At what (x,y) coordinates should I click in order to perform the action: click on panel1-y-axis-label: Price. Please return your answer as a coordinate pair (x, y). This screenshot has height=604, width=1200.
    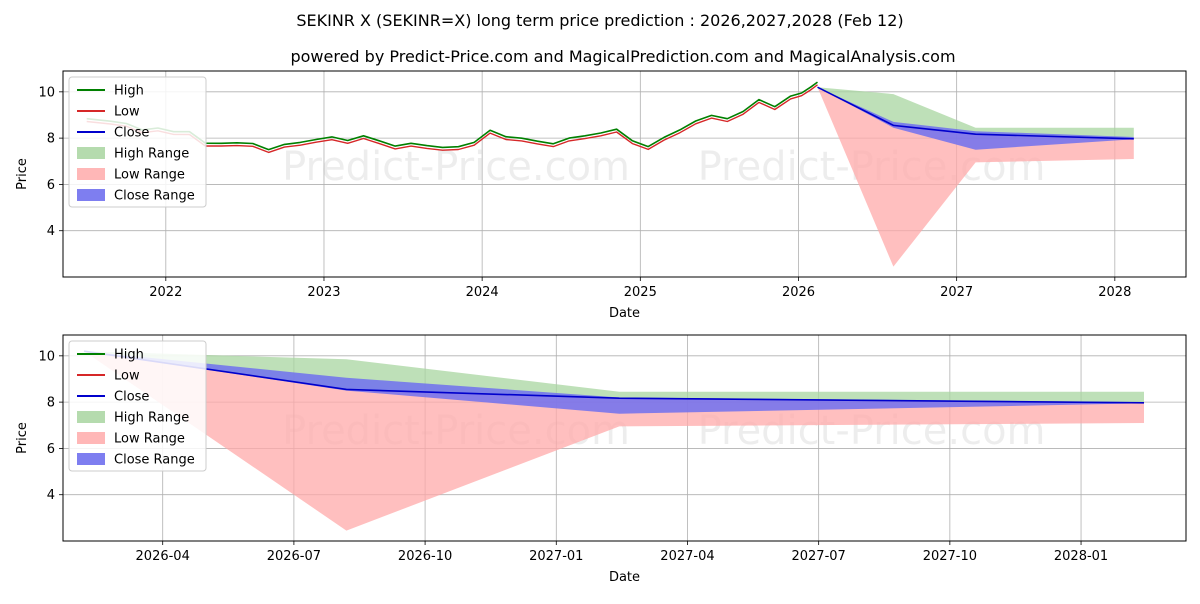
    Looking at the image, I should click on (22, 174).